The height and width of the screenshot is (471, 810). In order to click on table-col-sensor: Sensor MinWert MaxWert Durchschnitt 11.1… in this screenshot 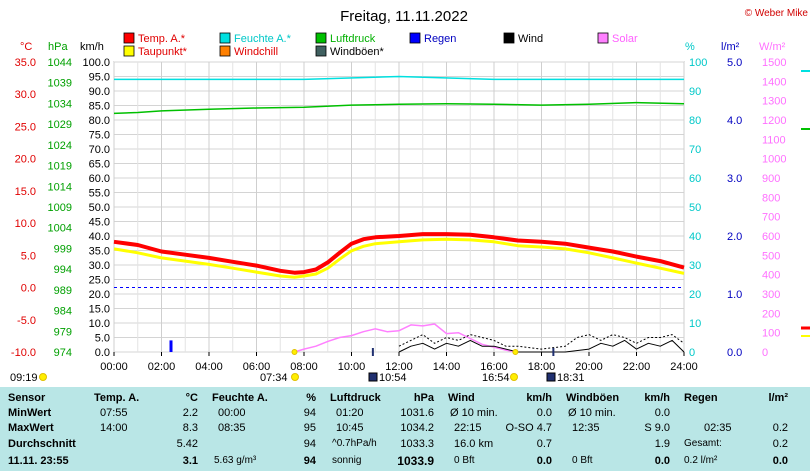, I will do `click(44, 429)`.